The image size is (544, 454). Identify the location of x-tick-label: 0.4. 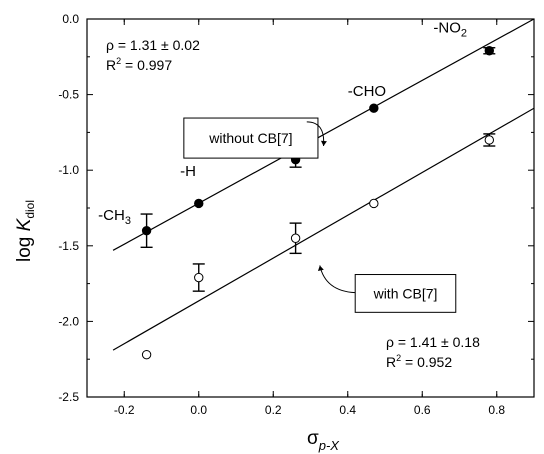
(347, 410).